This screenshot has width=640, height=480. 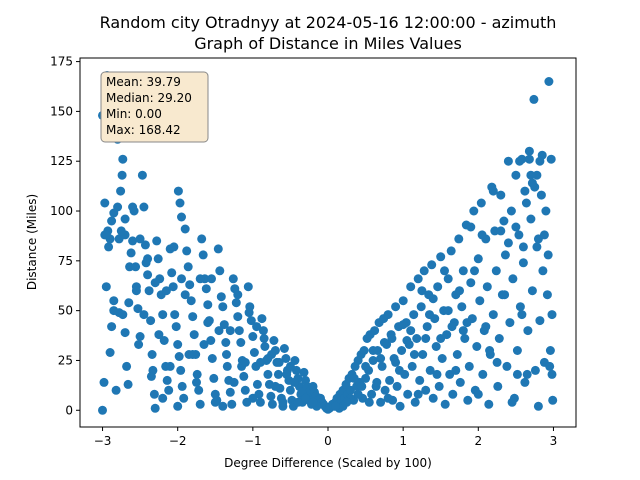 What do you see at coordinates (61, 161) in the screenshot?
I see `y-tick-label: 125` at bounding box center [61, 161].